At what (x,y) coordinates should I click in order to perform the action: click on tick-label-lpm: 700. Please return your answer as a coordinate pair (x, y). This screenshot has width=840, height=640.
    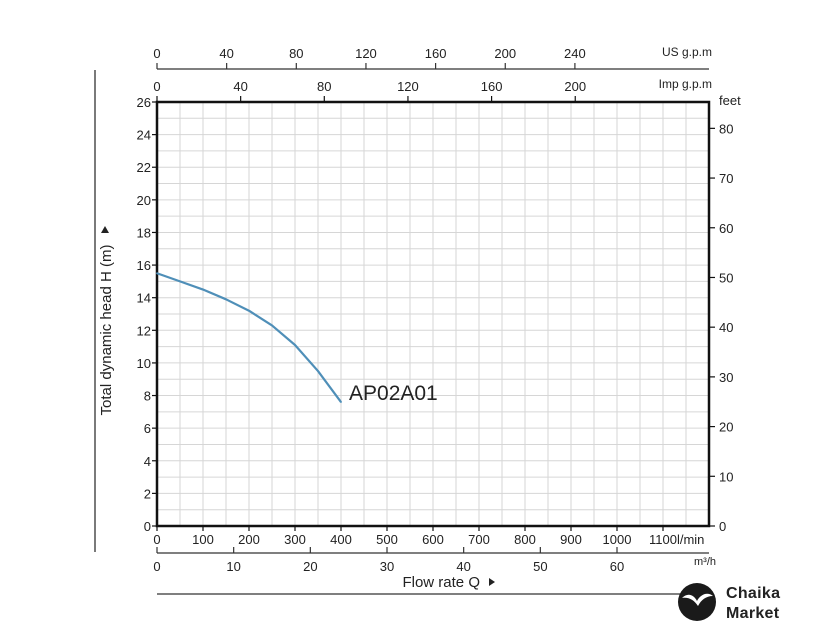
    Looking at the image, I should click on (479, 539).